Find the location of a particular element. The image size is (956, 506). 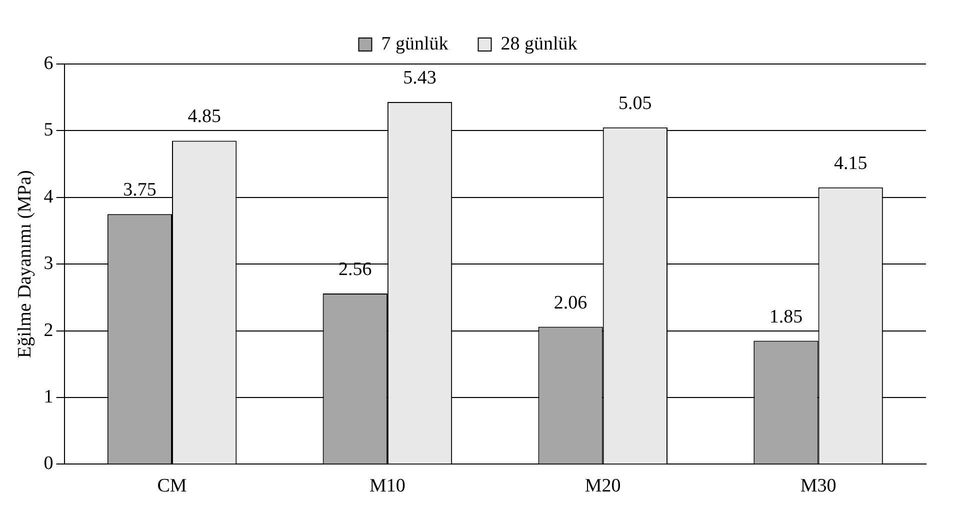

data-label: 4.85 is located at coordinates (204, 117).